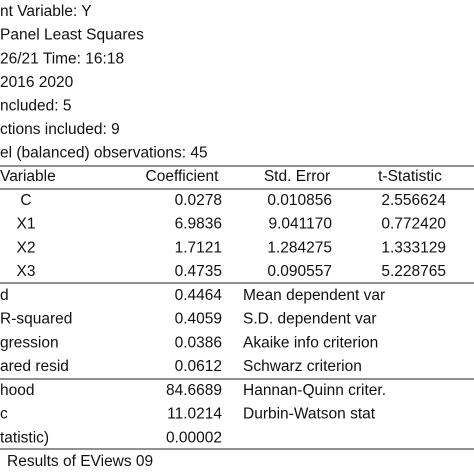  I want to click on header-line: ncluded: 5, so click(36, 105).